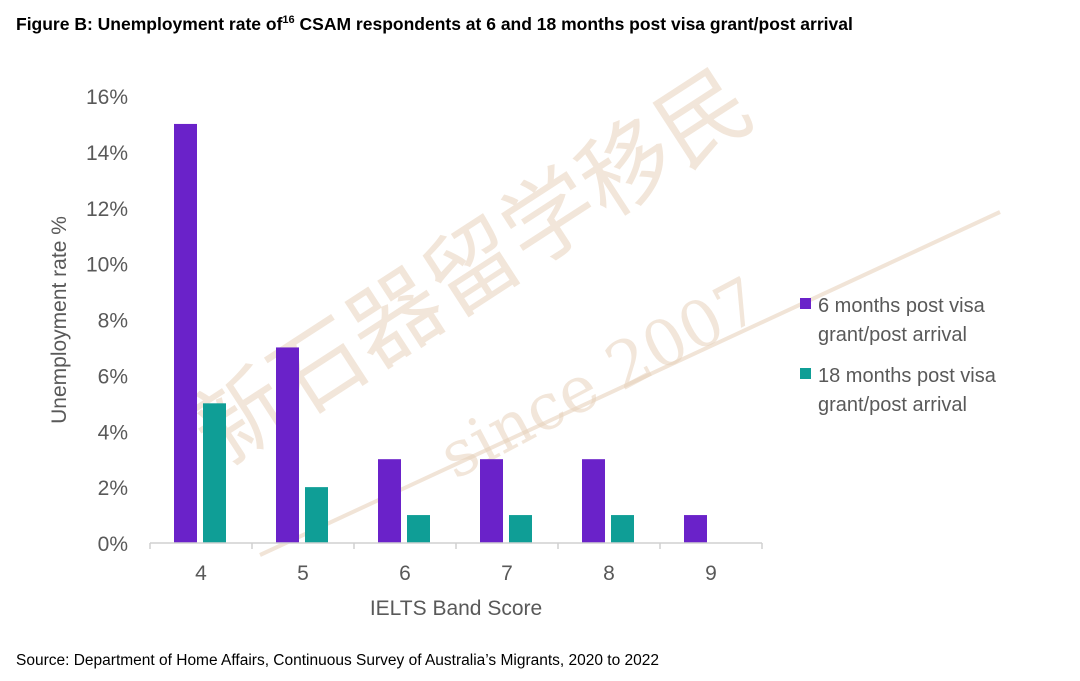 This screenshot has width=1080, height=681. I want to click on y-tick-label: 4%, so click(113, 432).